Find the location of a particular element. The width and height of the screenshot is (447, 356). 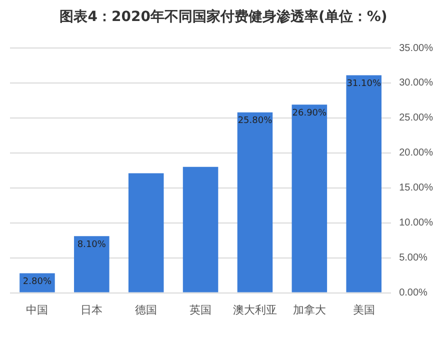

y-tick-label: 10.00% is located at coordinates (416, 223).